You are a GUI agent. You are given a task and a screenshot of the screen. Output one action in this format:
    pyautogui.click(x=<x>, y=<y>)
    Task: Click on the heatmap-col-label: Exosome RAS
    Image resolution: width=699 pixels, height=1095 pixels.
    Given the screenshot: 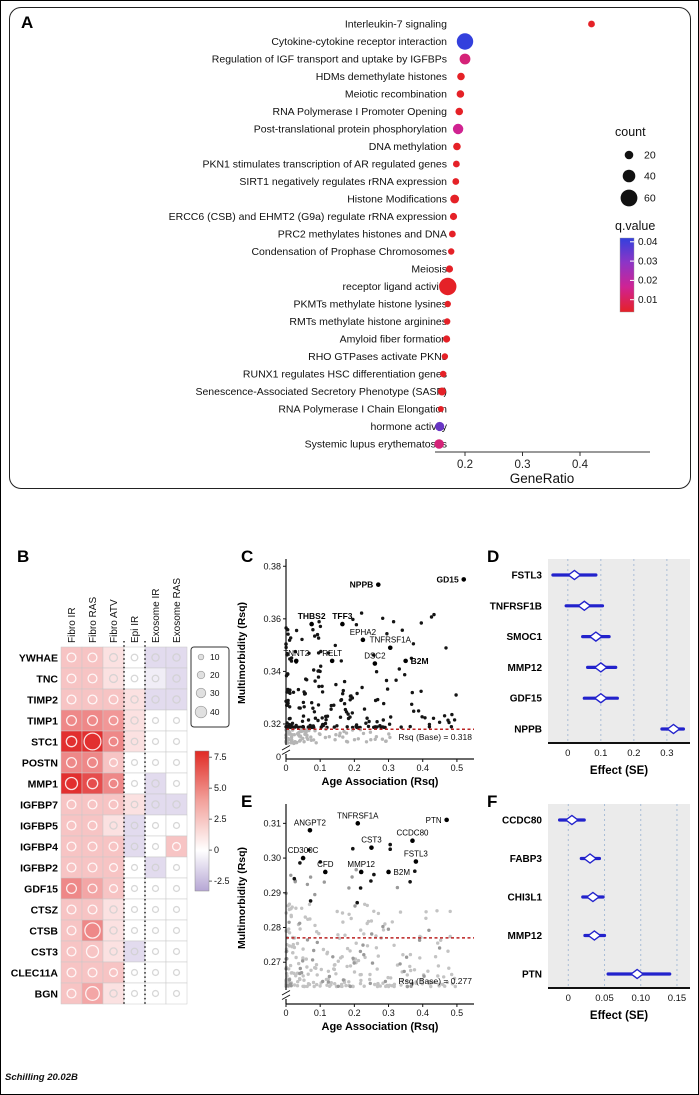 What is the action you would take?
    pyautogui.click(x=177, y=610)
    